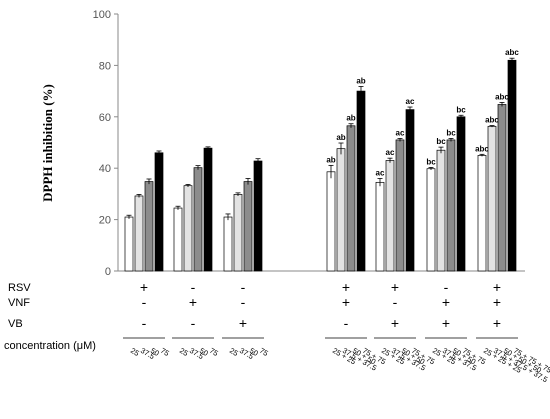 The width and height of the screenshot is (550, 419). Describe the element at coordinates (482, 148) in the screenshot. I see `annotation-g6-b0: abc` at that location.